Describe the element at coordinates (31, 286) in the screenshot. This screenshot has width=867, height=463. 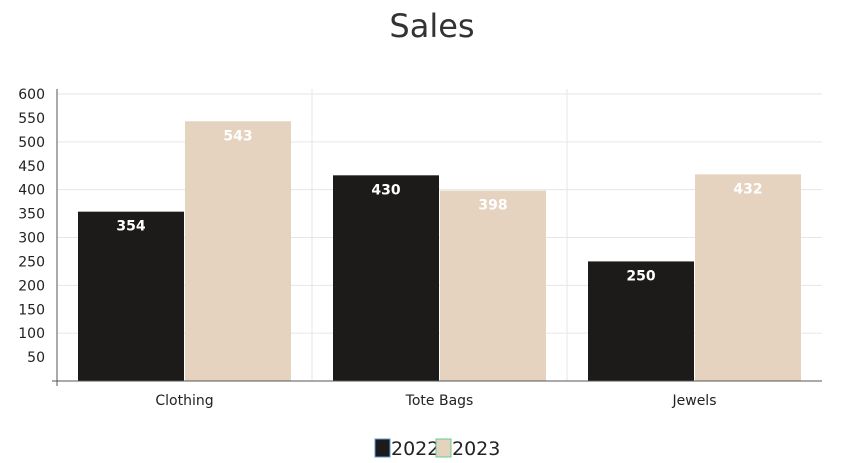
I see `y-tick-label: 200` at that location.